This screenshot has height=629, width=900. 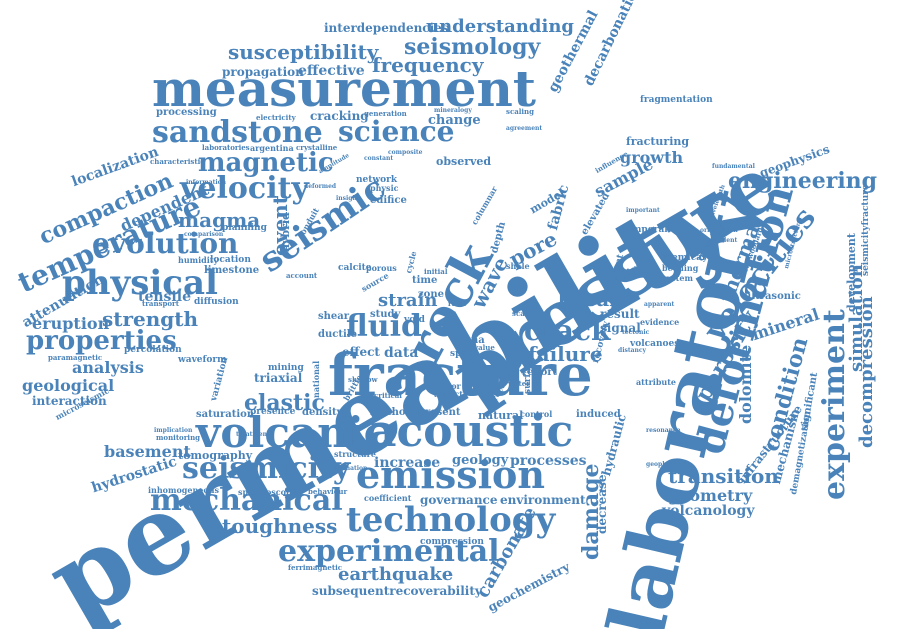 I want to click on word-failure: failure, so click(x=565, y=354).